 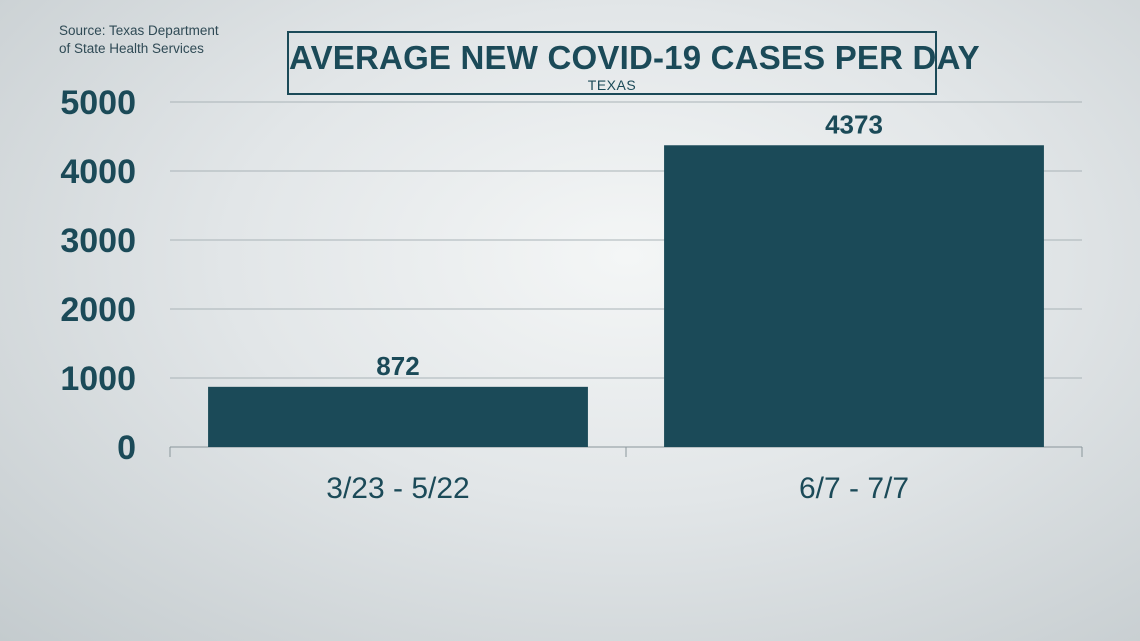 I want to click on chart-title: AVERAGE NEW COVID-19 CASES PER DAY, so click(x=634, y=57).